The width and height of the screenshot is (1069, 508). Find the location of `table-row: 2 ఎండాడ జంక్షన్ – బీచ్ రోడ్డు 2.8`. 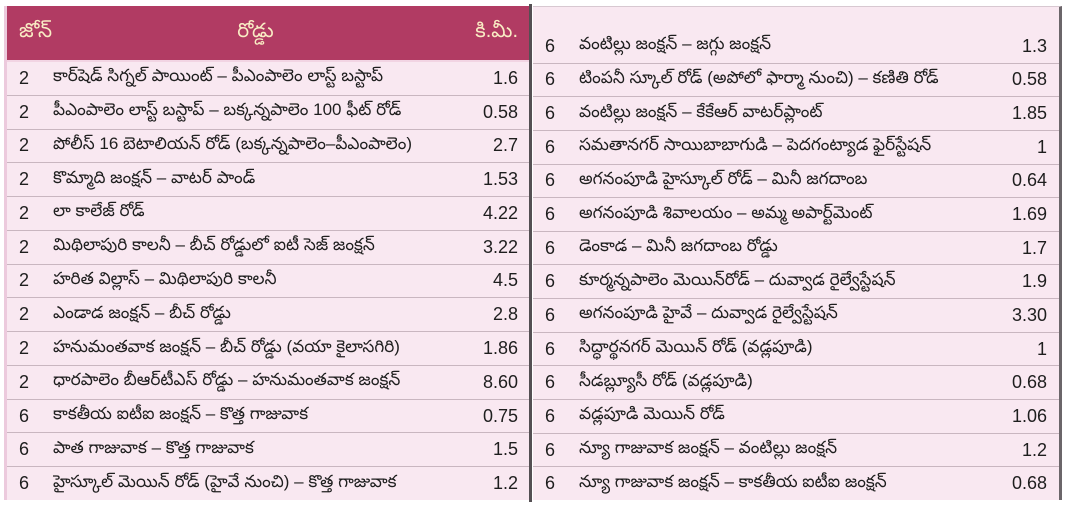

table-row: 2 ఎండాడ జంక్షన్ – బీచ్ రోడ్డు 2.8 is located at coordinates (268, 315).